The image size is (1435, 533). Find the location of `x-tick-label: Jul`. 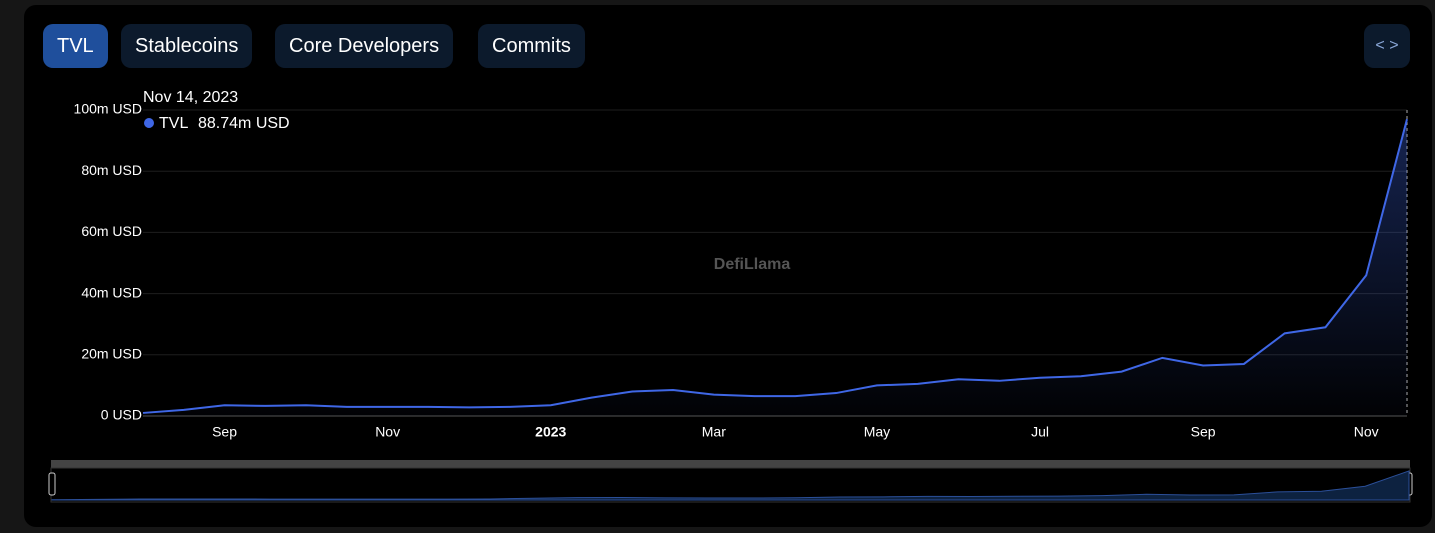

x-tick-label: Jul is located at coordinates (1040, 432).